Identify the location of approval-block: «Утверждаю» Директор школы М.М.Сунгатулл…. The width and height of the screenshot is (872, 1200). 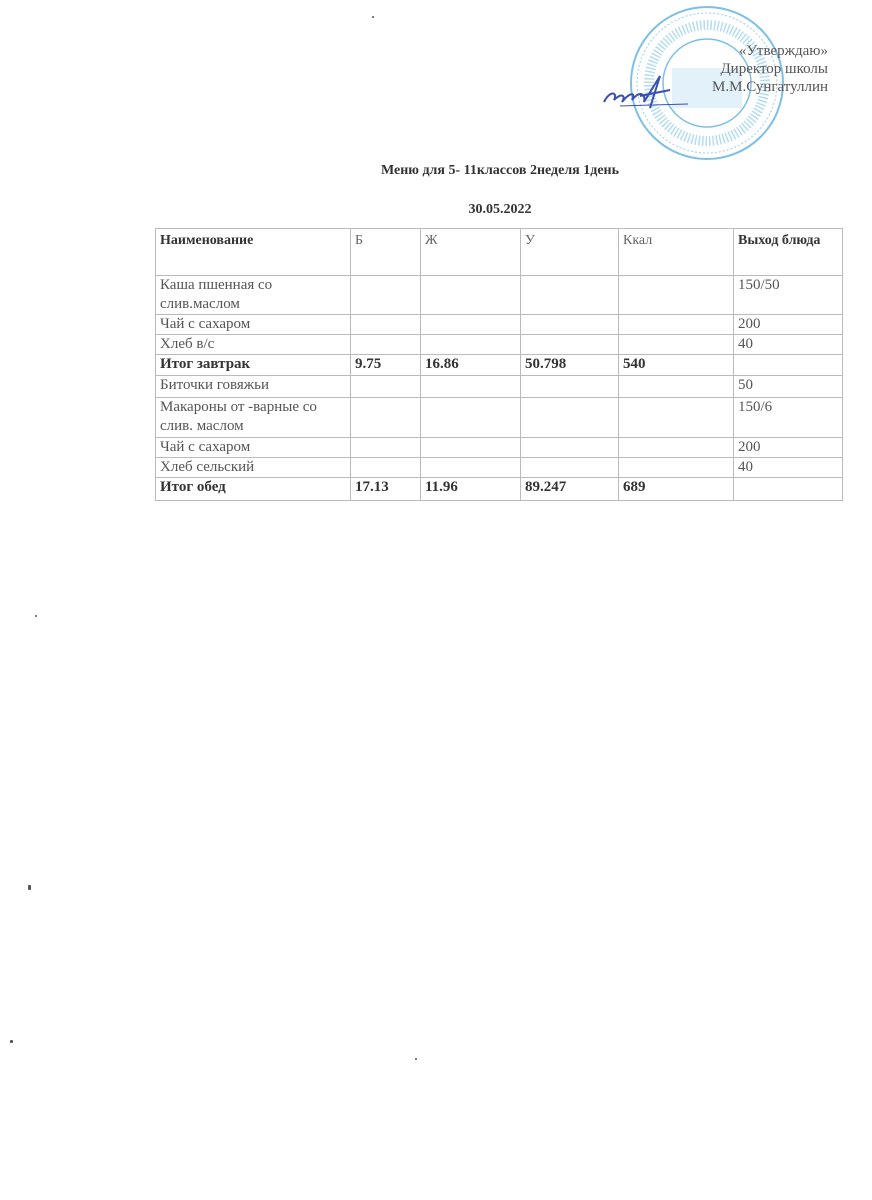
(770, 69).